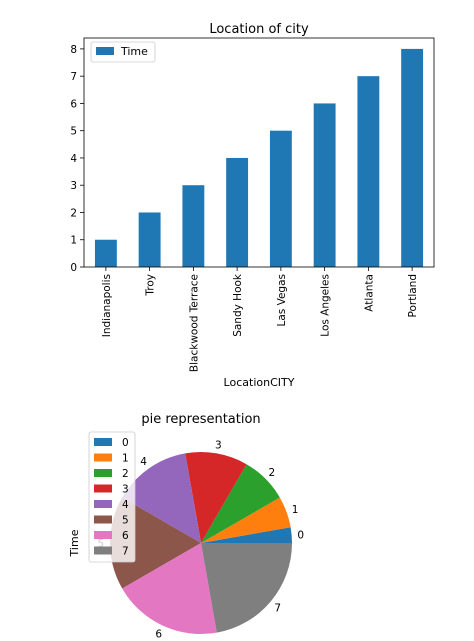 The height and width of the screenshot is (641, 474). Describe the element at coordinates (125, 505) in the screenshot. I see `pie-legend-label: 4` at that location.